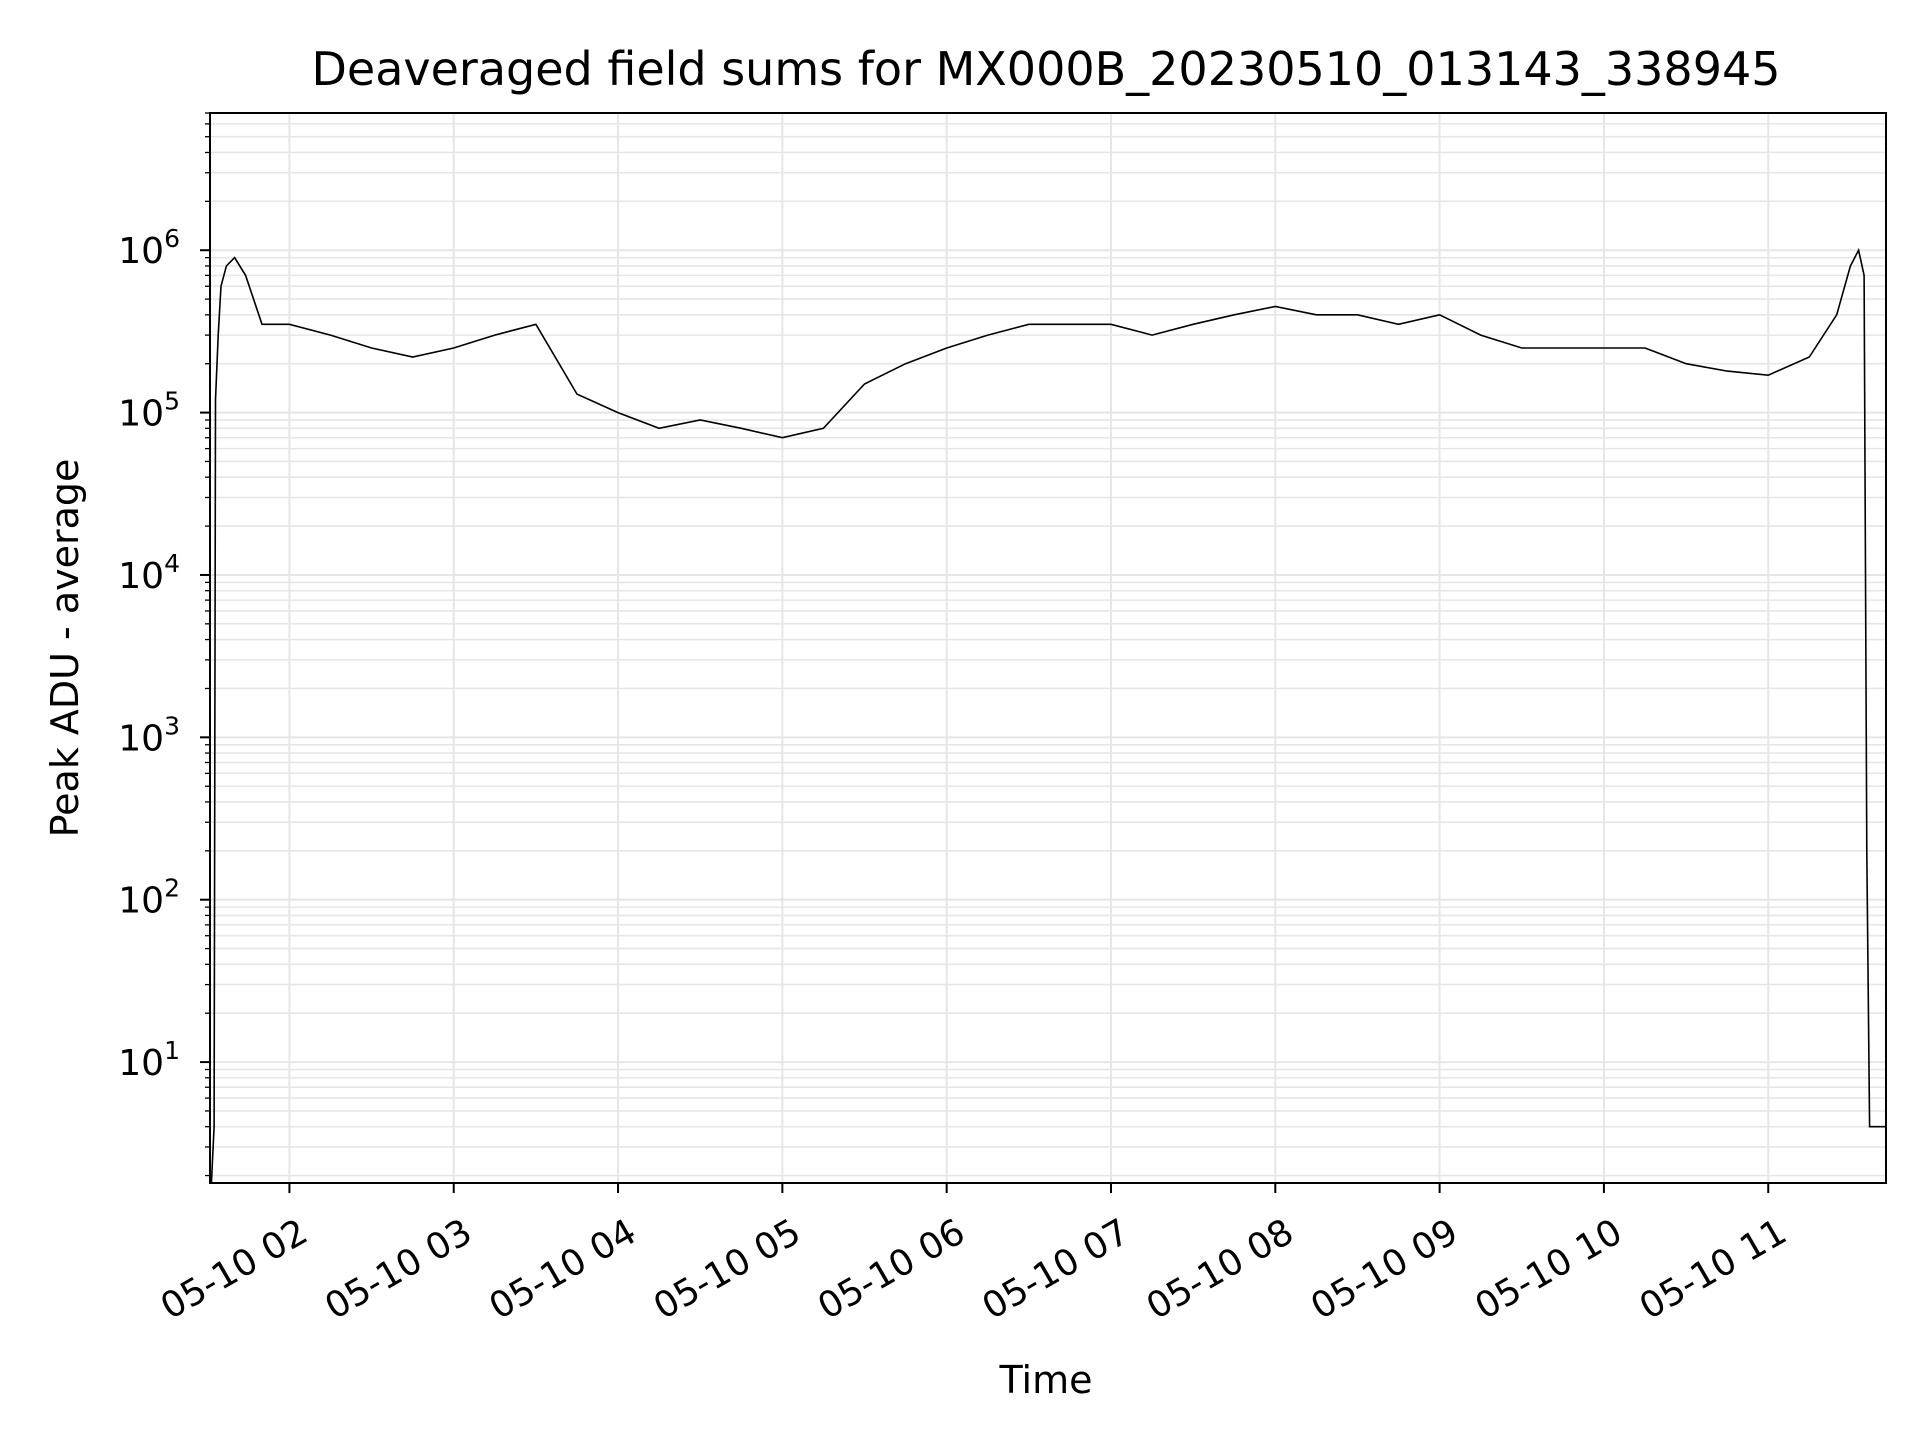 The image size is (1920, 1440). I want to click on y-tick-label: 10⁴, so click(149, 573).